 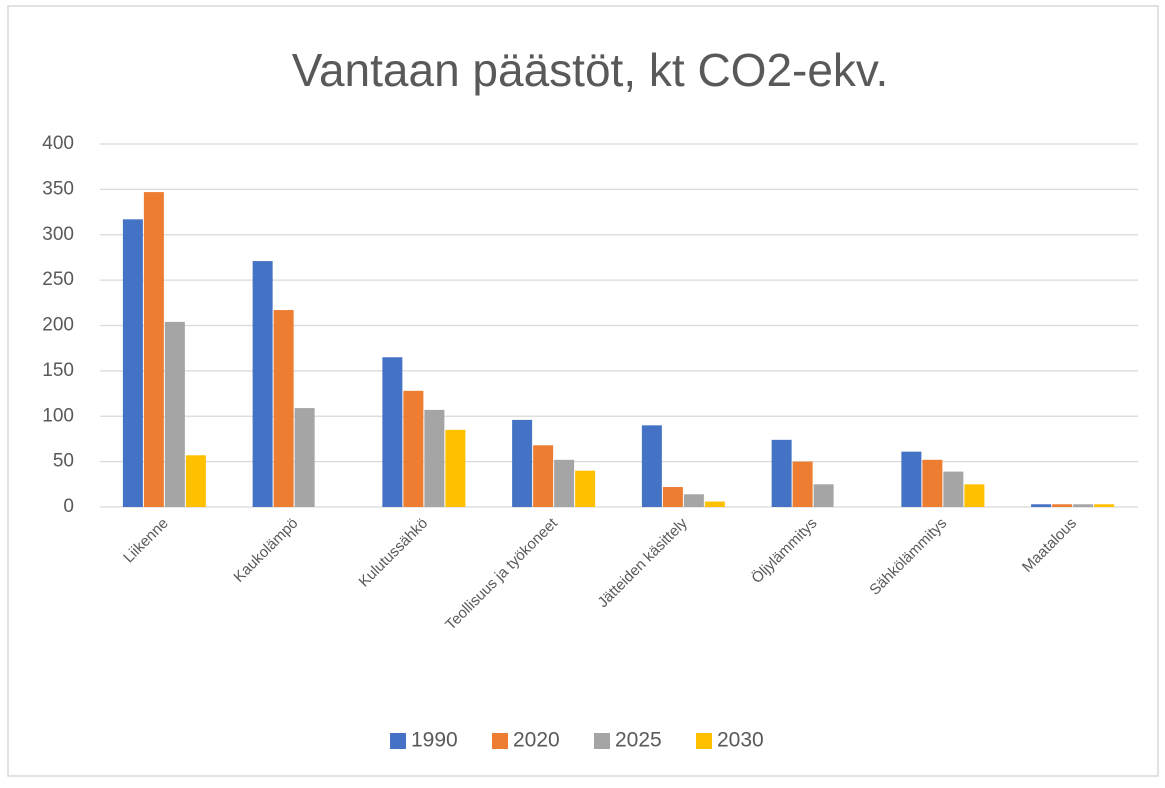 I want to click on y-tick-label: 200, so click(x=58, y=325).